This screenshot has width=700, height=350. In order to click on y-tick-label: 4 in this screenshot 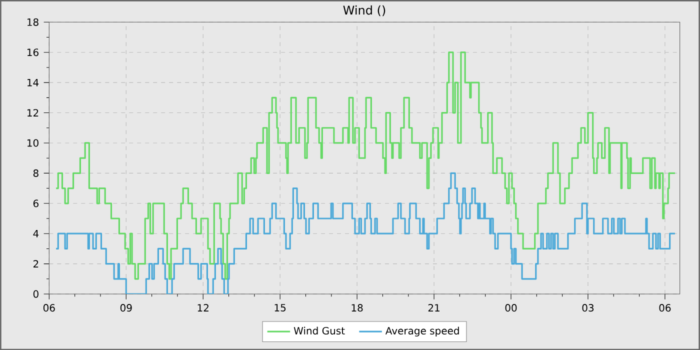, I will do `click(36, 234)`.